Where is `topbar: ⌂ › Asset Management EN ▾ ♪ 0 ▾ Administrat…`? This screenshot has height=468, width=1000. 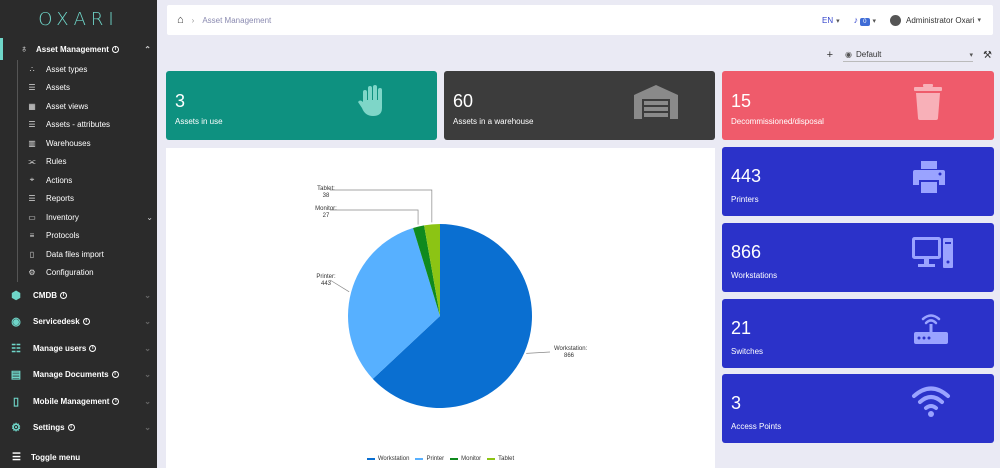
topbar: ⌂ › Asset Management EN ▾ ♪ 0 ▾ Administrat… is located at coordinates (580, 20).